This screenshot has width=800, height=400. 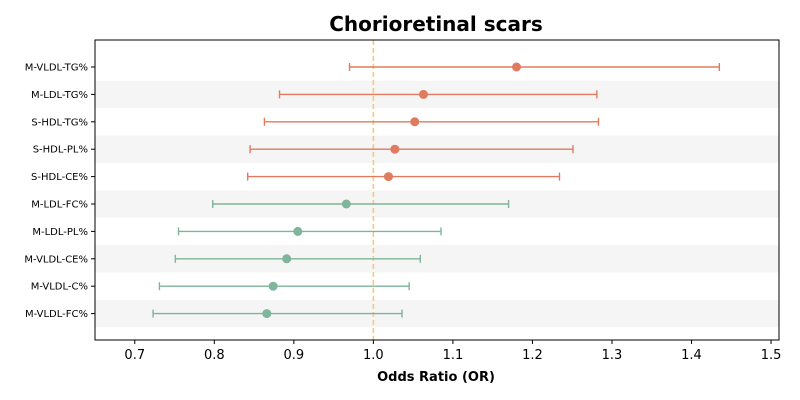 What do you see at coordinates (691, 355) in the screenshot?
I see `x-tick-label: 1.4` at bounding box center [691, 355].